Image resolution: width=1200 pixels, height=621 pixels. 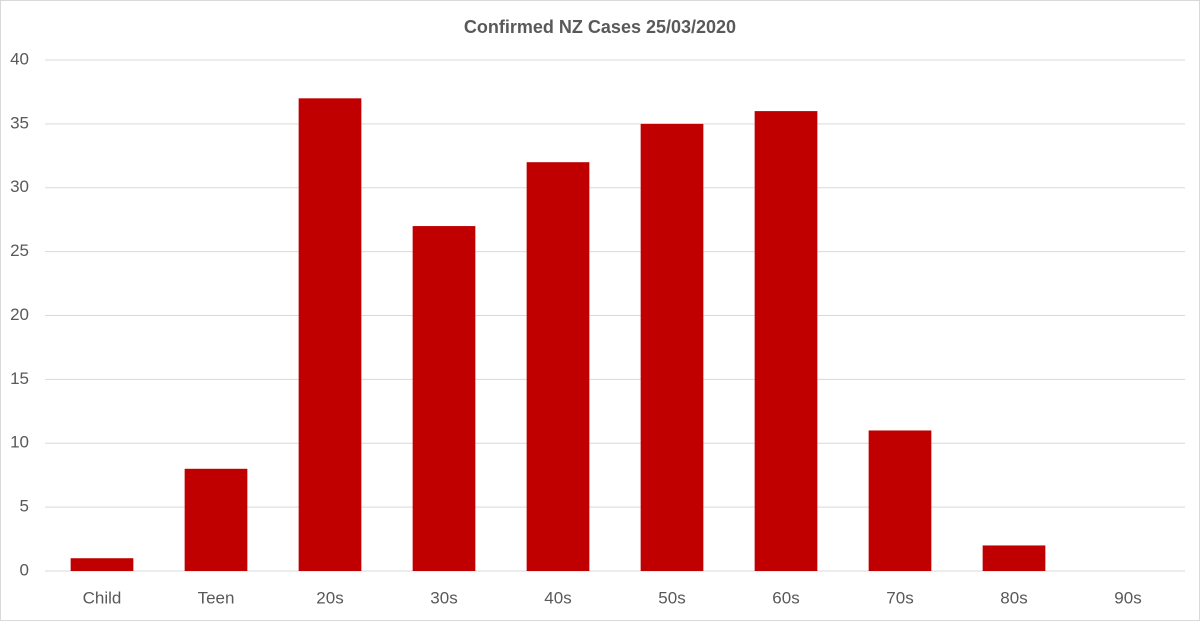 What do you see at coordinates (102, 597) in the screenshot?
I see `x-tick-label: Child` at bounding box center [102, 597].